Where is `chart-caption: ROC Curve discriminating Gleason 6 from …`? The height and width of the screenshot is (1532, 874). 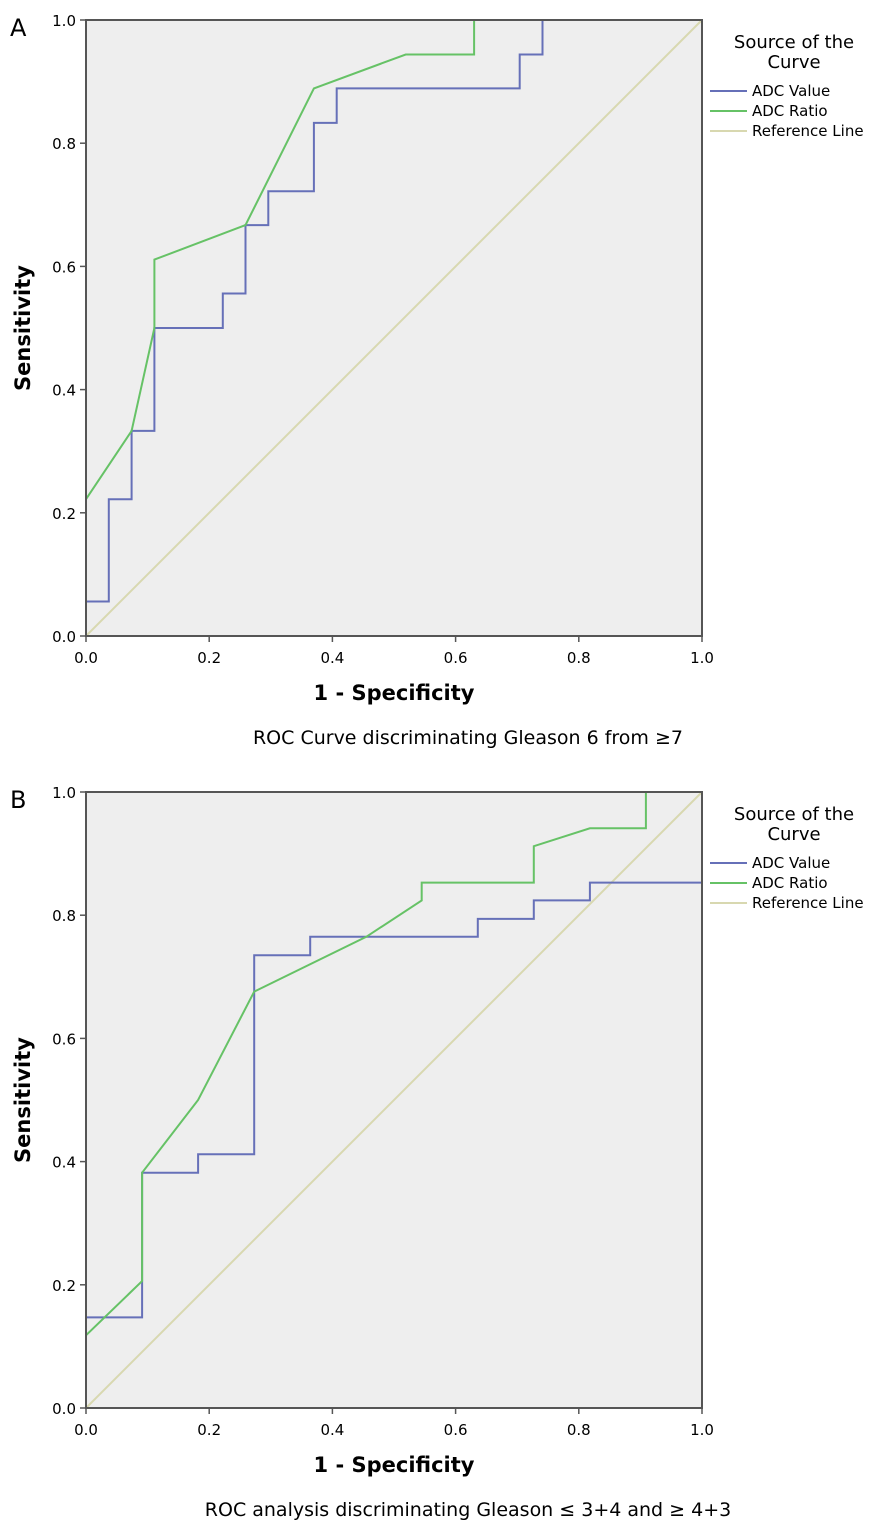 chart-caption: ROC Curve discriminating Gleason 6 from … is located at coordinates (468, 738).